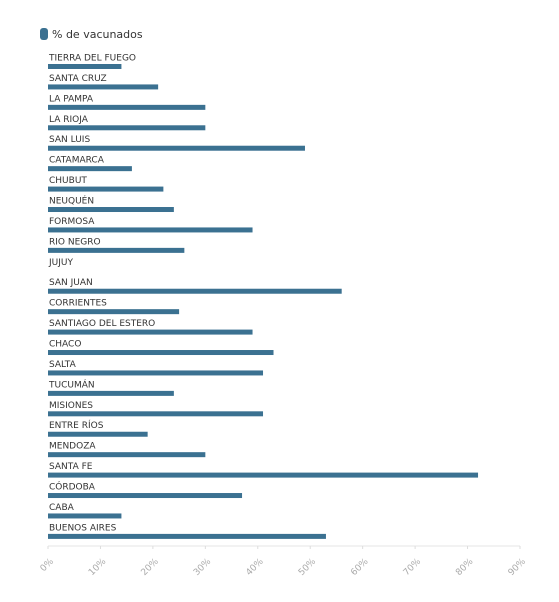 The width and height of the screenshot is (559, 602). I want to click on x-tick-label: 70%, so click(413, 568).